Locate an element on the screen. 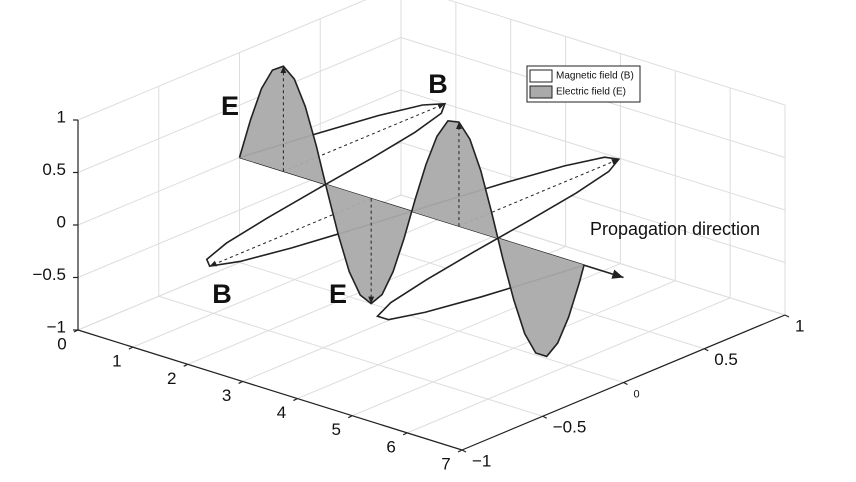  y-tick-label: 0 is located at coordinates (637, 394).